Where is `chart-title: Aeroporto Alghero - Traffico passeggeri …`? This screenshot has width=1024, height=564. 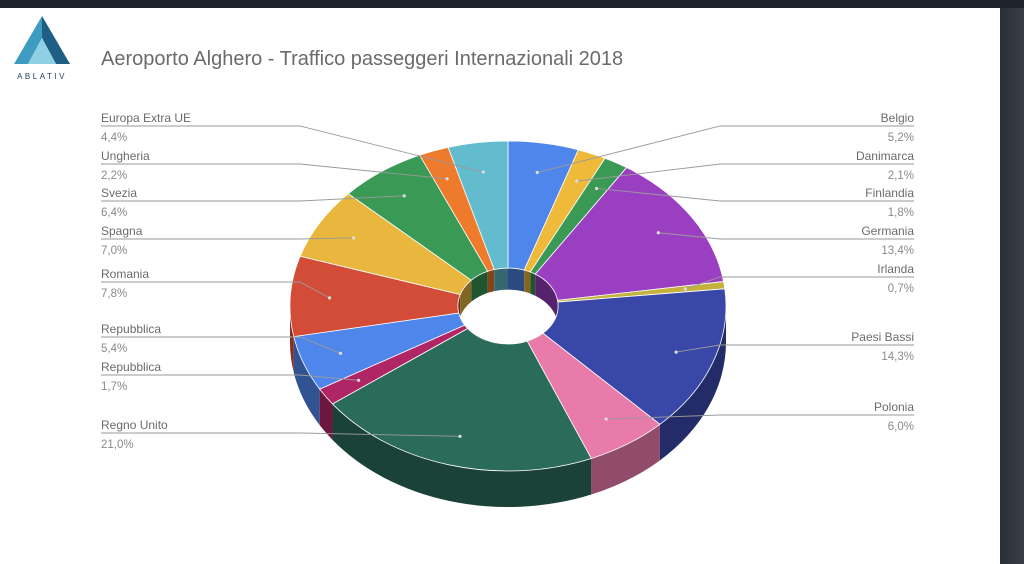
chart-title: Aeroporto Alghero - Traffico passeggeri … is located at coordinates (362, 59).